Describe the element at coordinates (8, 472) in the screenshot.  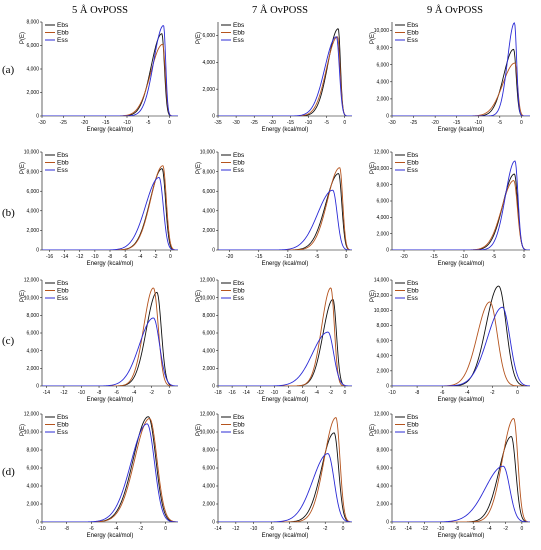
I see `row-label-d: (d)` at that location.